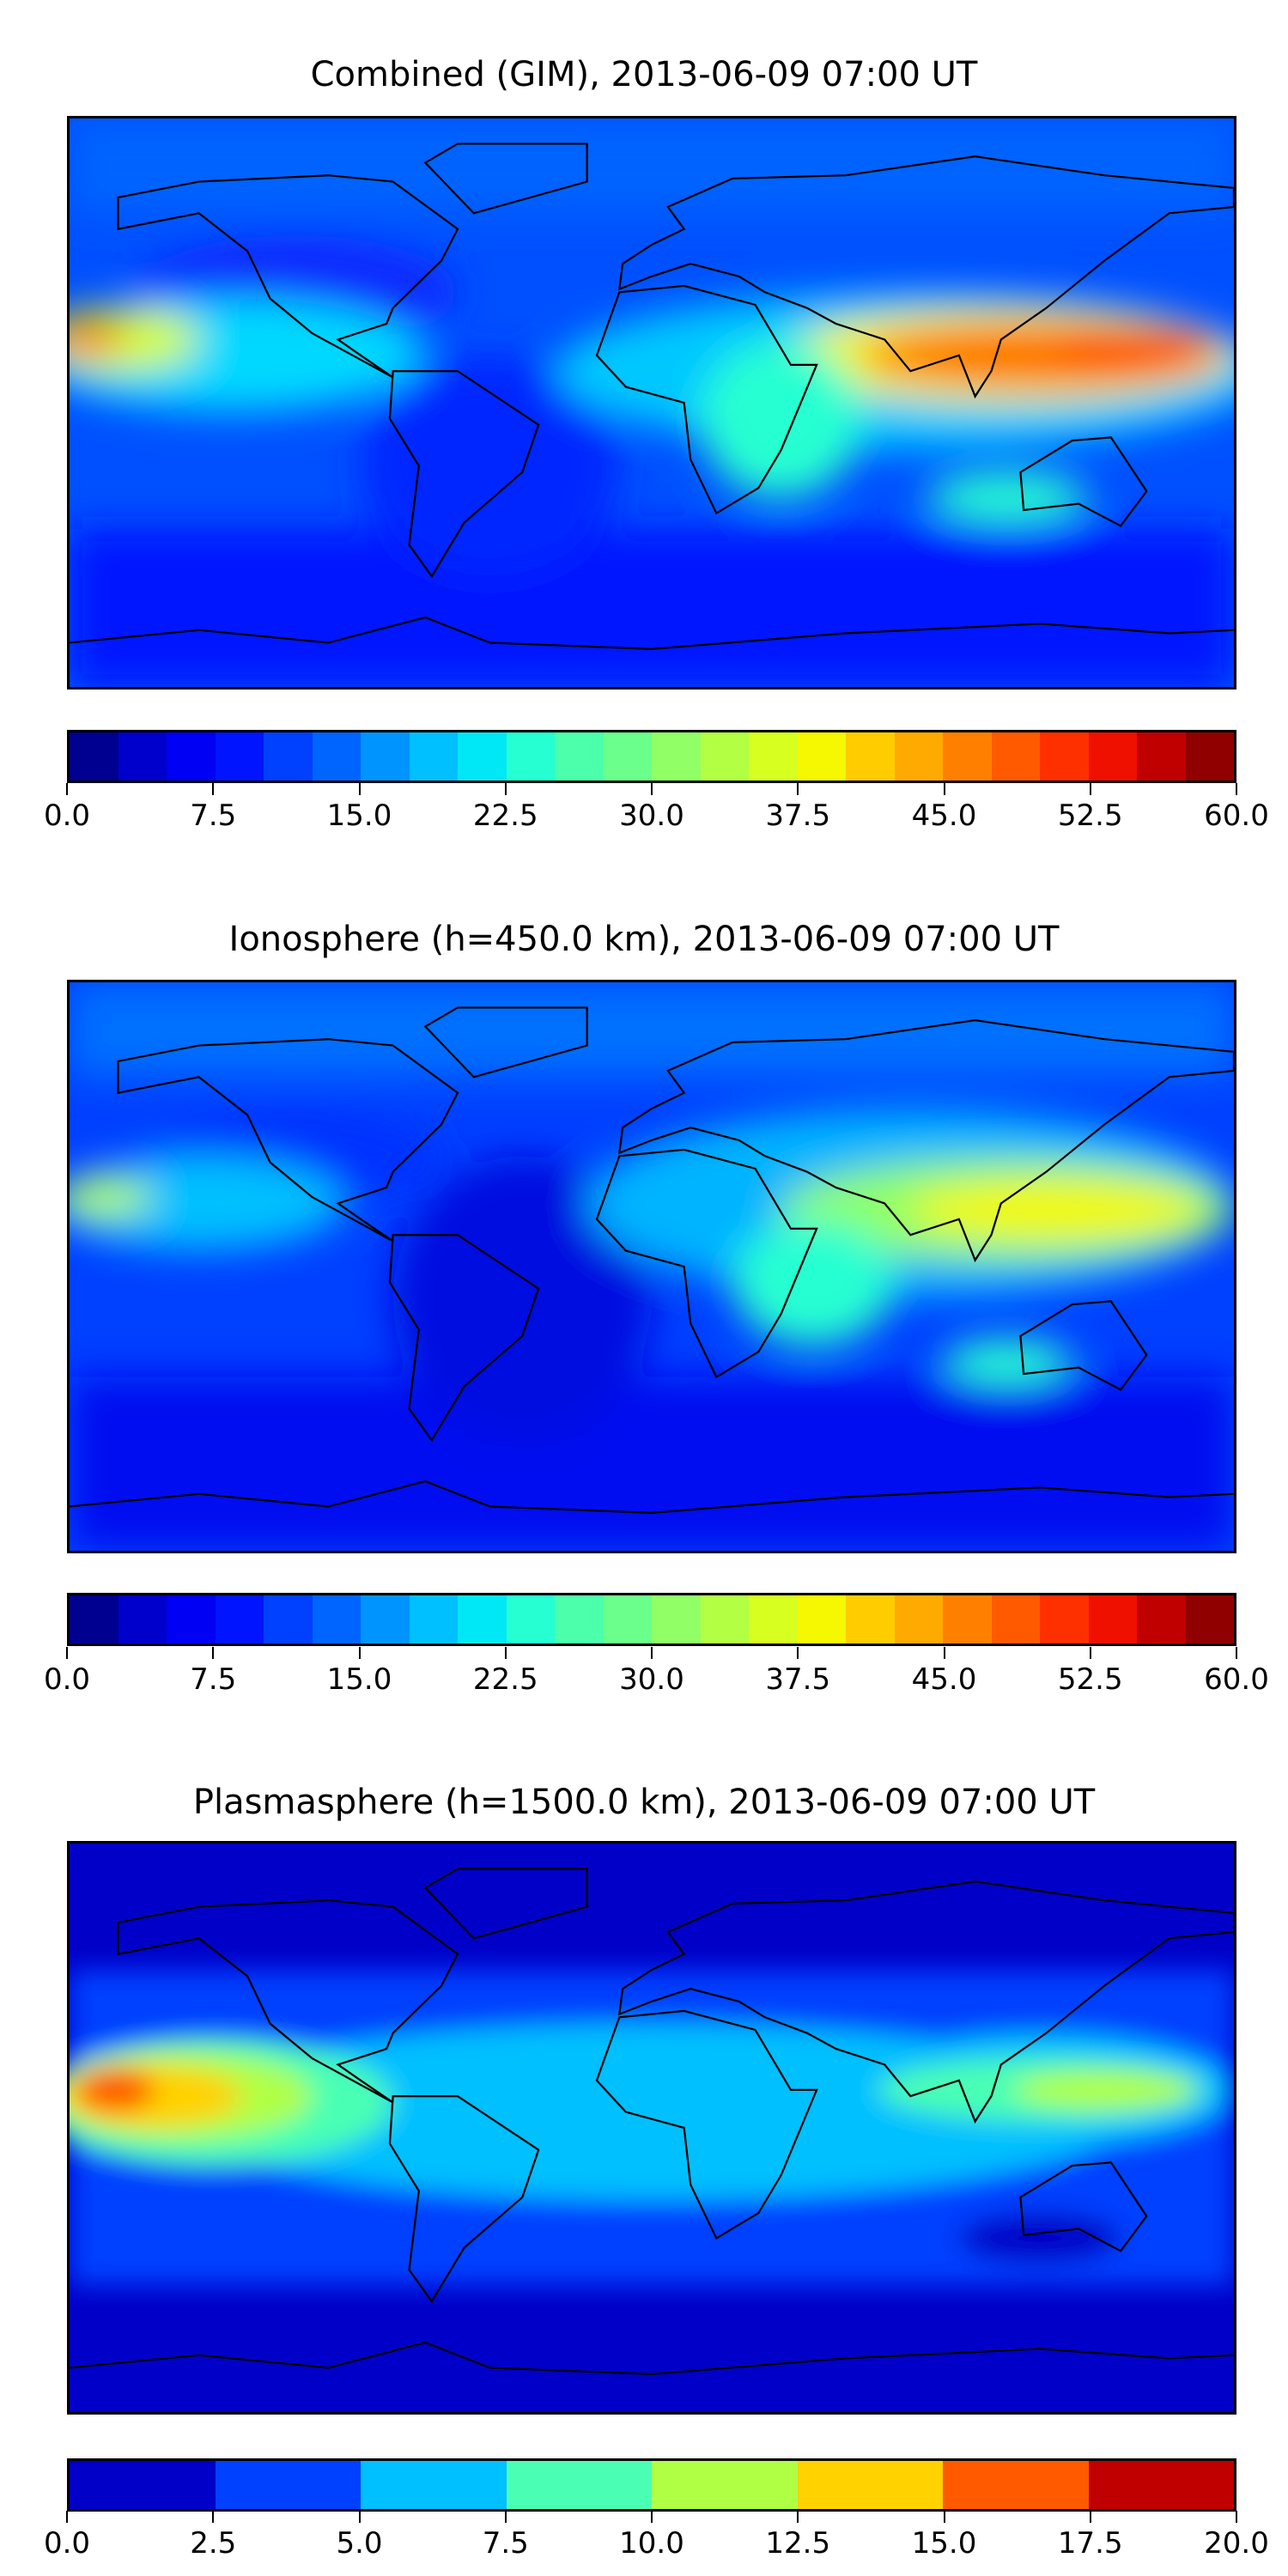  I want to click on colorbar-ticks-combined: 0.0 7.5 15.0 22.5 30.0 37.5 45.0 52.5 60.0, so click(656, 809).